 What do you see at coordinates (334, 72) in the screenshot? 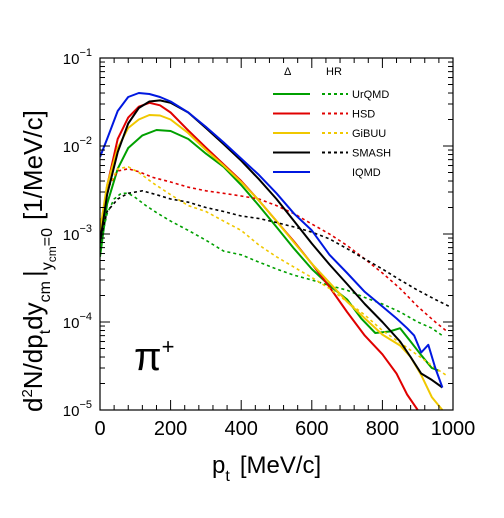
I see `legend-header-hr: HR` at bounding box center [334, 72].